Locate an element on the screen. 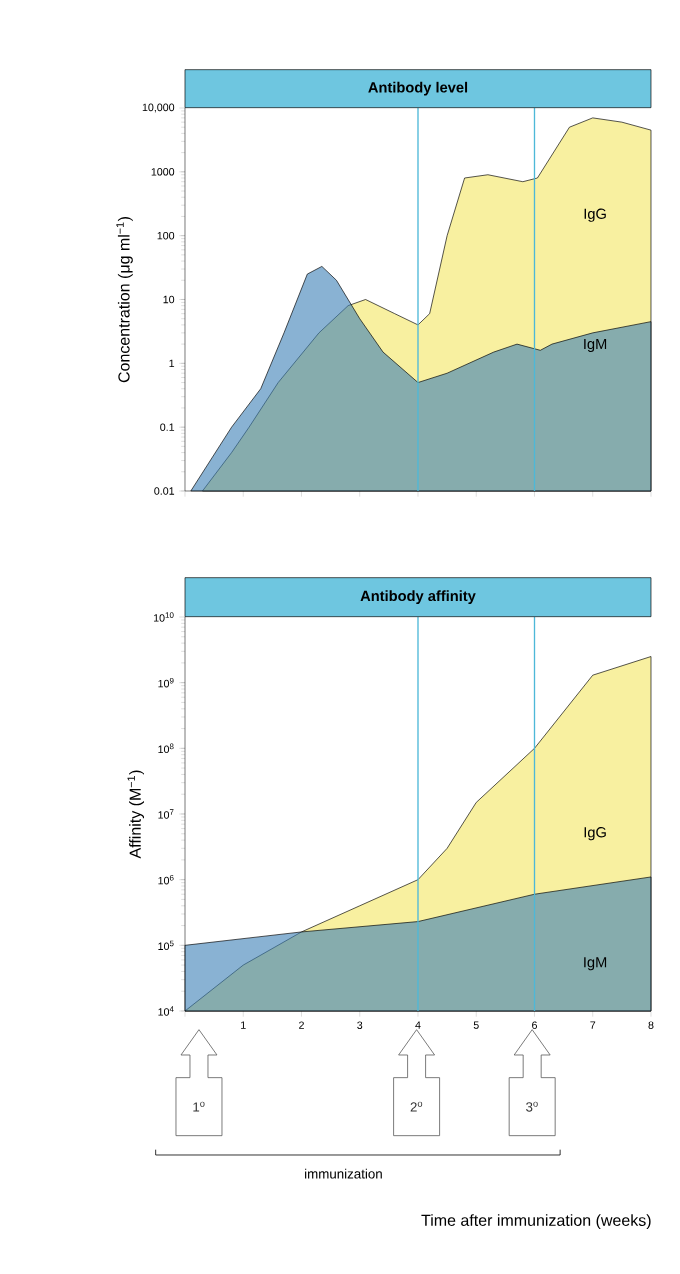  y-tick-label: 10$^{7}$ is located at coordinates (166, 814).